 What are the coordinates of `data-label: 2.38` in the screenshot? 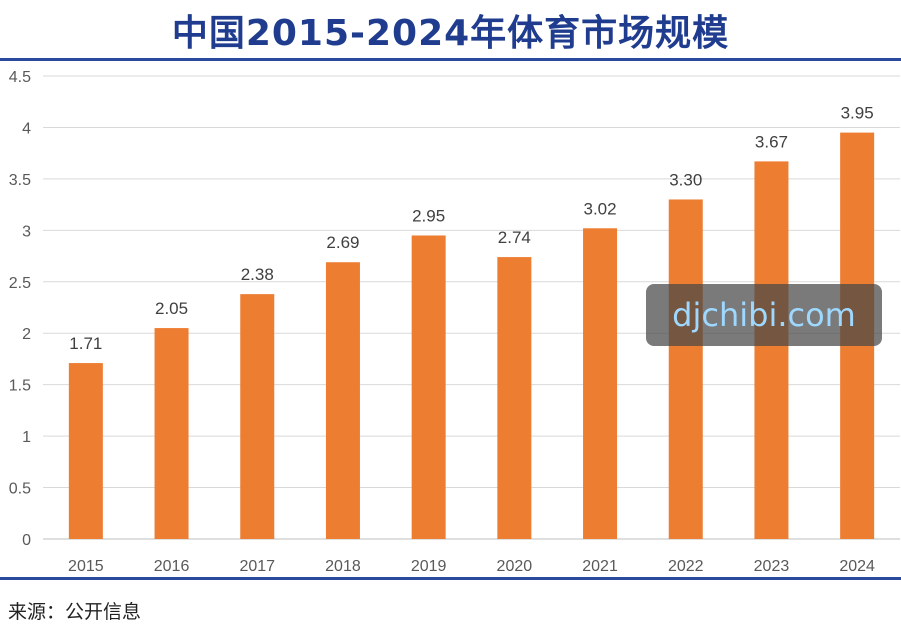 It's located at (257, 274).